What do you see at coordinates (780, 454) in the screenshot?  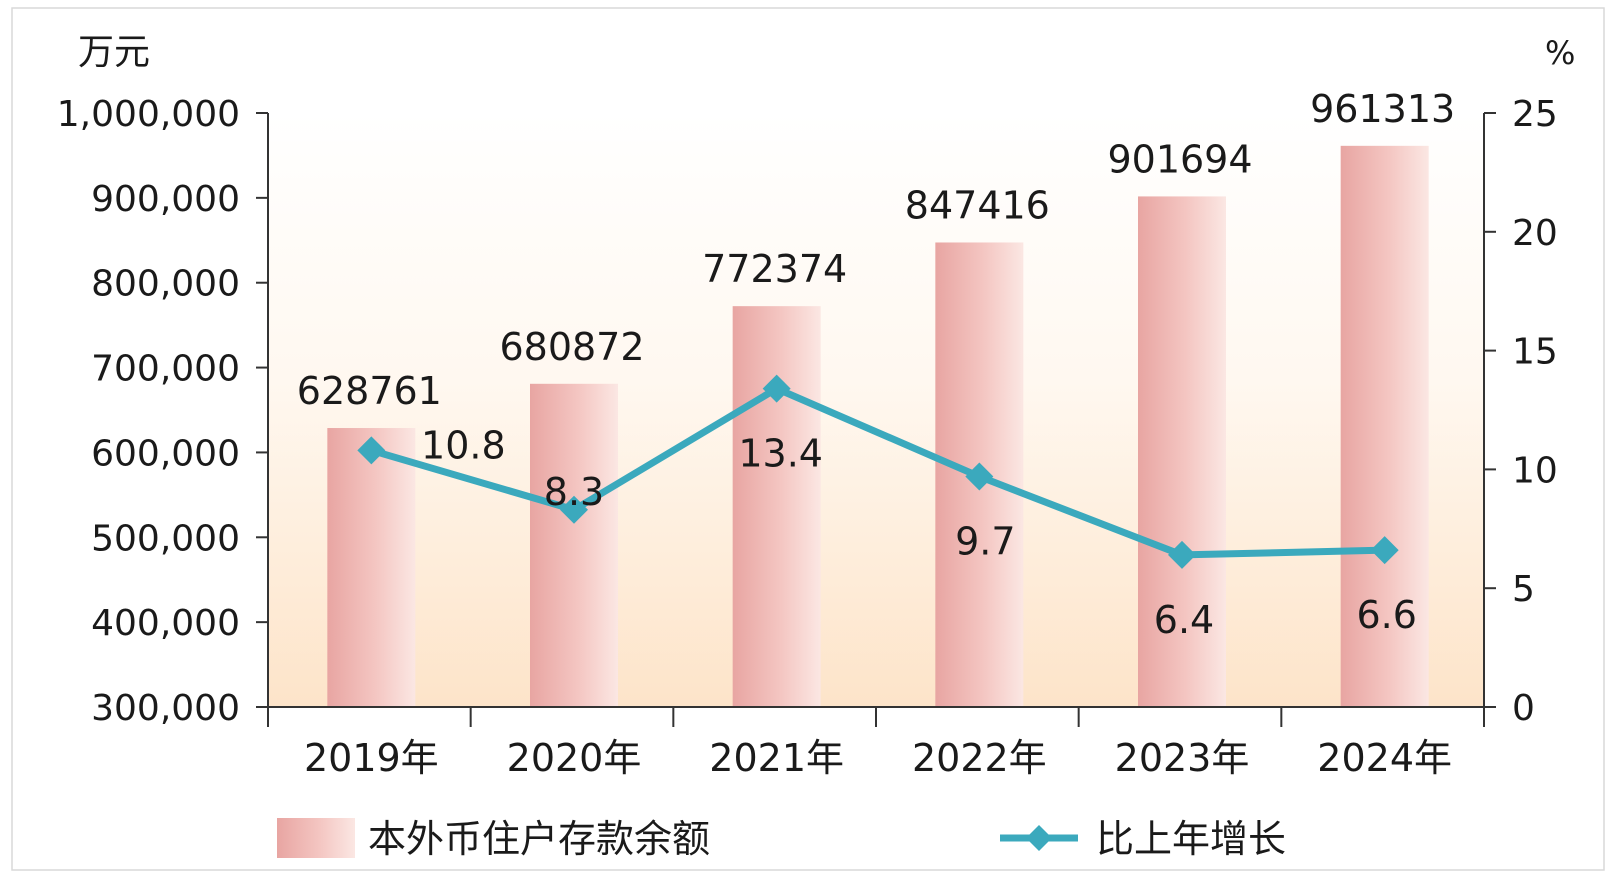 I see `growth-value-label-2: 13.4` at bounding box center [780, 454].